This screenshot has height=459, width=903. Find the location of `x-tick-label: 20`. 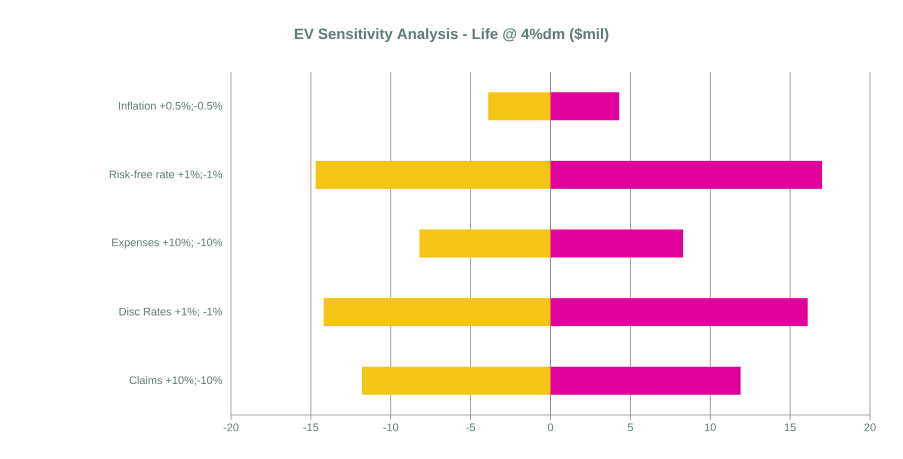

x-tick-label: 20 is located at coordinates (870, 428).